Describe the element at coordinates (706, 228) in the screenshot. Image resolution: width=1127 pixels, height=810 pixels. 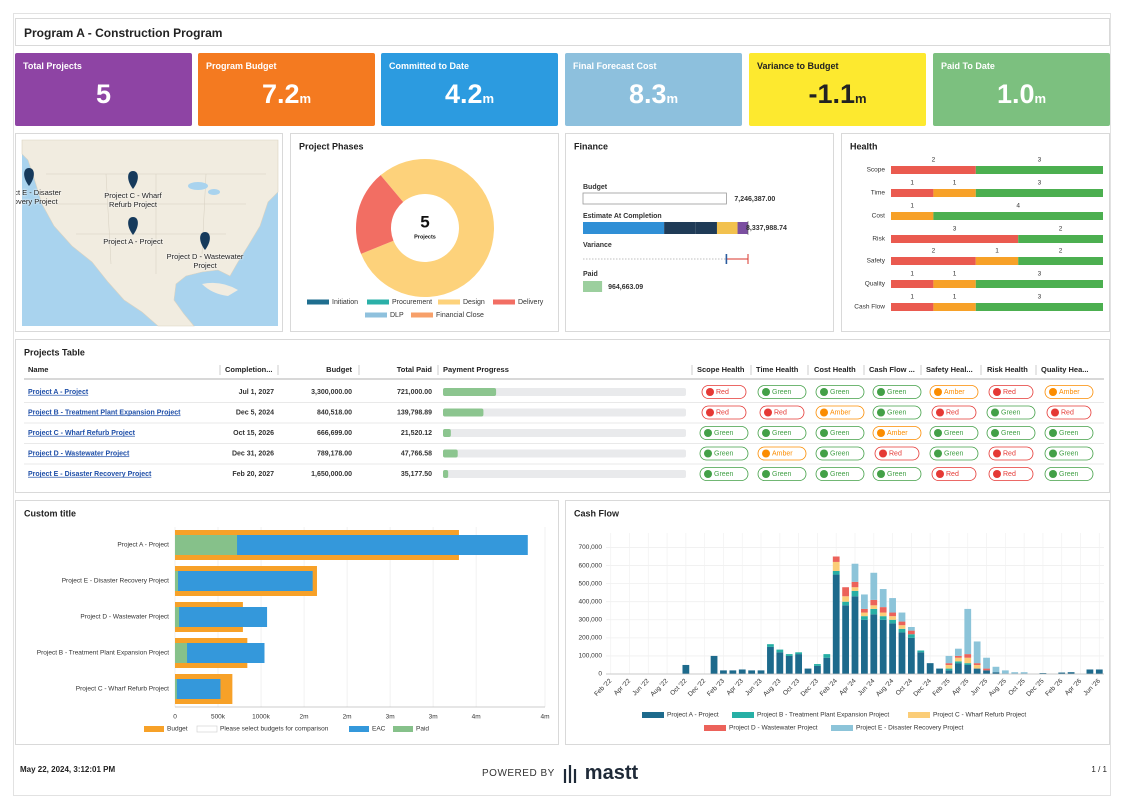
I see `eac-segment` at that location.